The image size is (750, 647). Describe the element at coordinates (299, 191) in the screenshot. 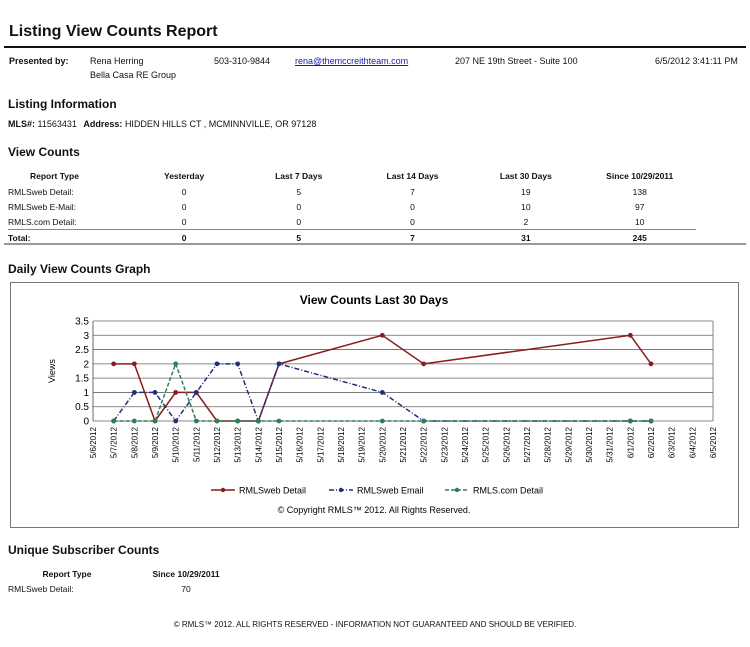

I see `count-cell: 5` at that location.